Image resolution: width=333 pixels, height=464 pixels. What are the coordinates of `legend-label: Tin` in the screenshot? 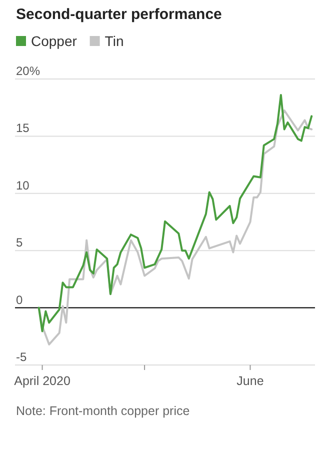 It's located at (114, 41).